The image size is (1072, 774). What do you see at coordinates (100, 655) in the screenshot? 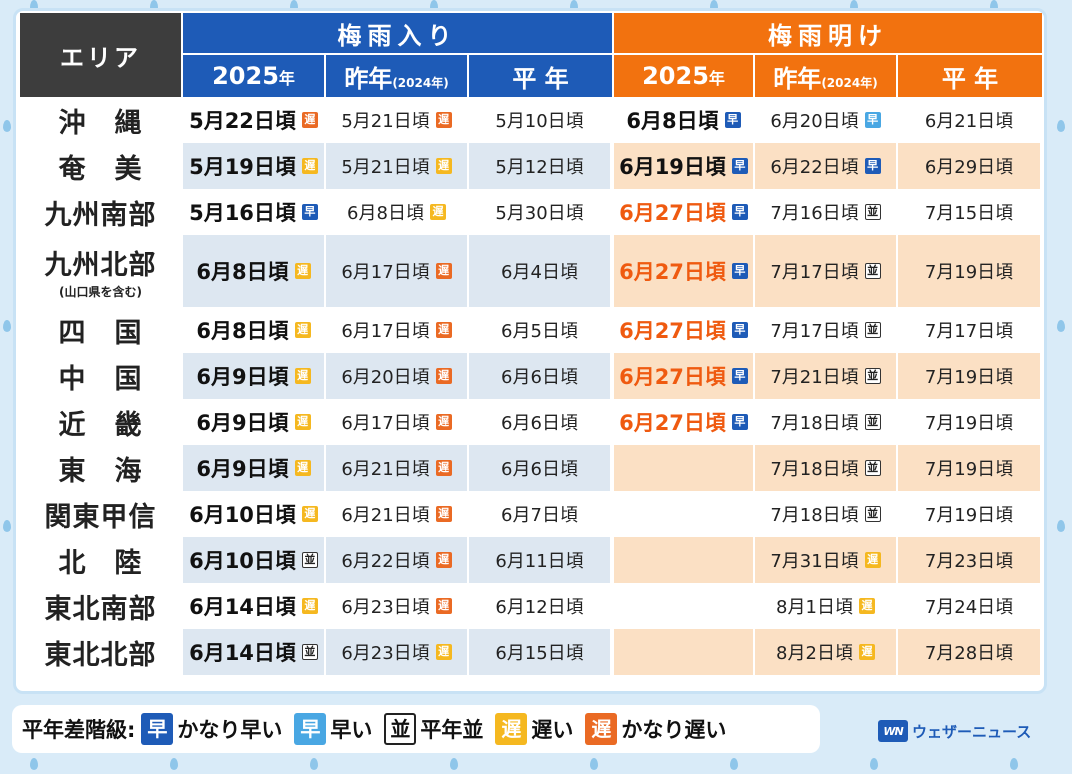
I see `area-label: 東北北部` at bounding box center [100, 655].